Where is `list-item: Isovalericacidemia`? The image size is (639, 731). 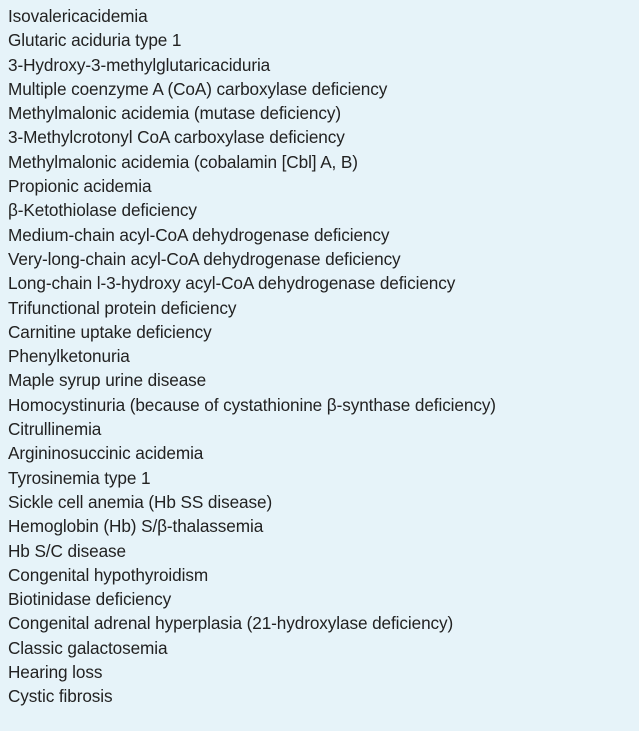 list-item: Isovalericacidemia is located at coordinates (78, 16).